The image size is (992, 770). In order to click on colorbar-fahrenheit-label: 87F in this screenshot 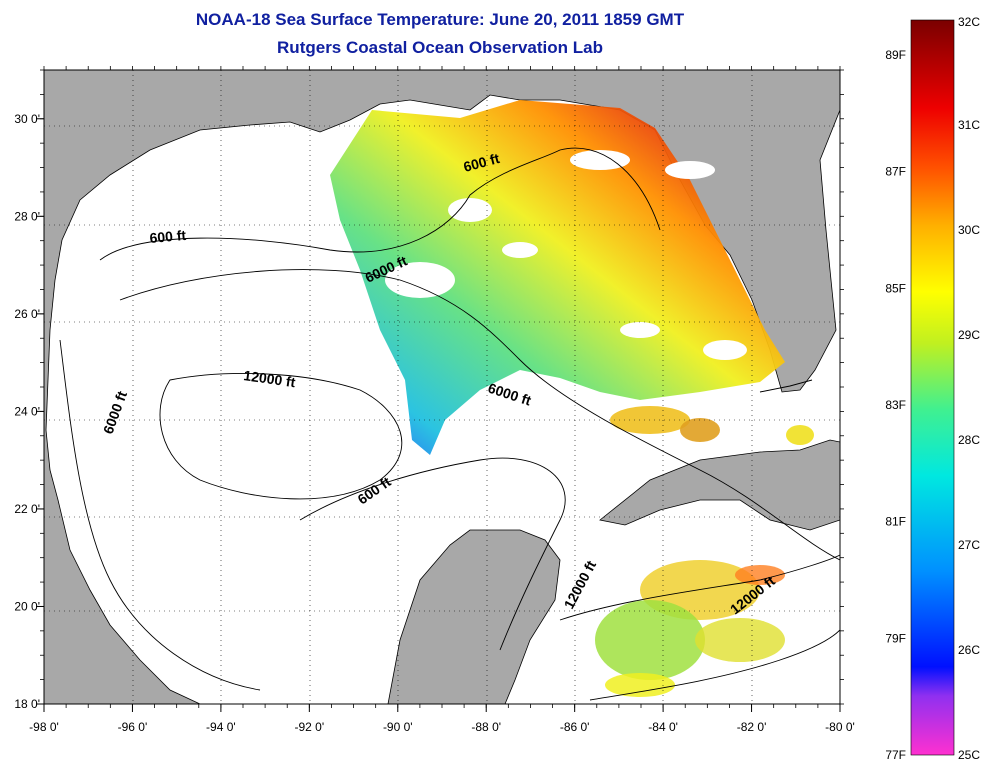, I will do `click(895, 172)`.